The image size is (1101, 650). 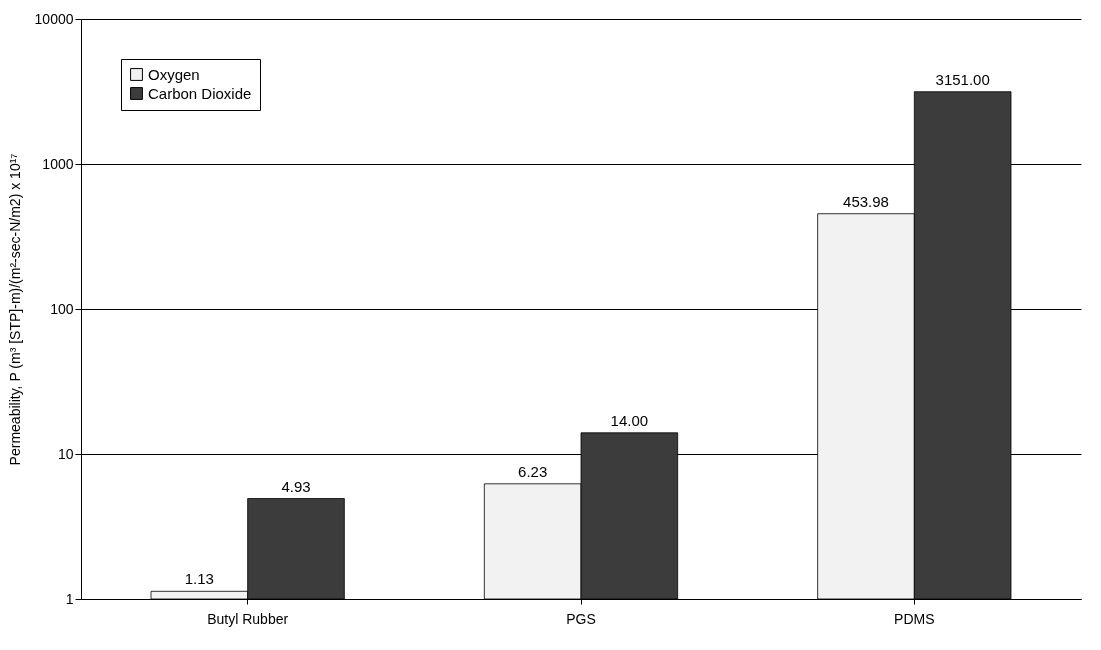 What do you see at coordinates (199, 579) in the screenshot?
I see `data-label: 1.13` at bounding box center [199, 579].